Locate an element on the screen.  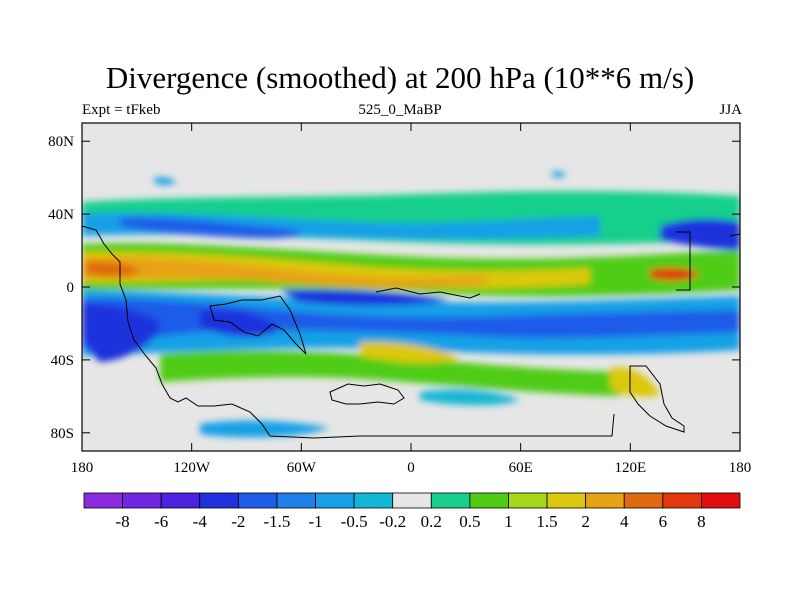
x-tick-label: 60E is located at coordinates (521, 468).